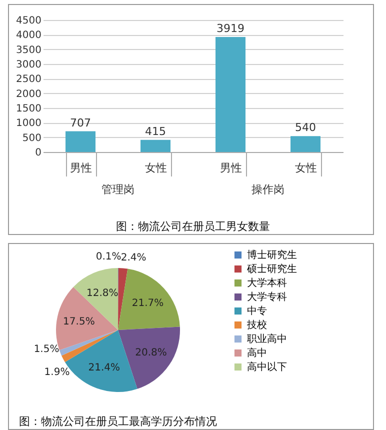 The width and height of the screenshot is (386, 430). What do you see at coordinates (272, 255) in the screenshot?
I see `legend-label: 博士研究生` at bounding box center [272, 255].